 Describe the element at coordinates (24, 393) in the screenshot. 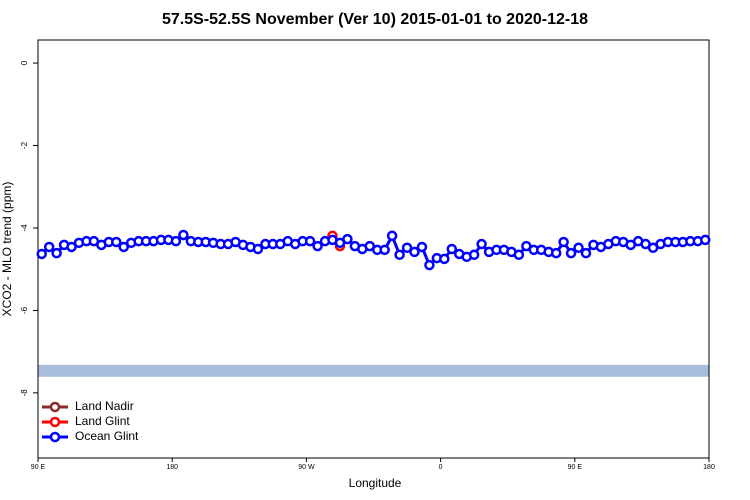

I see `y-tick-label: -8` at that location.